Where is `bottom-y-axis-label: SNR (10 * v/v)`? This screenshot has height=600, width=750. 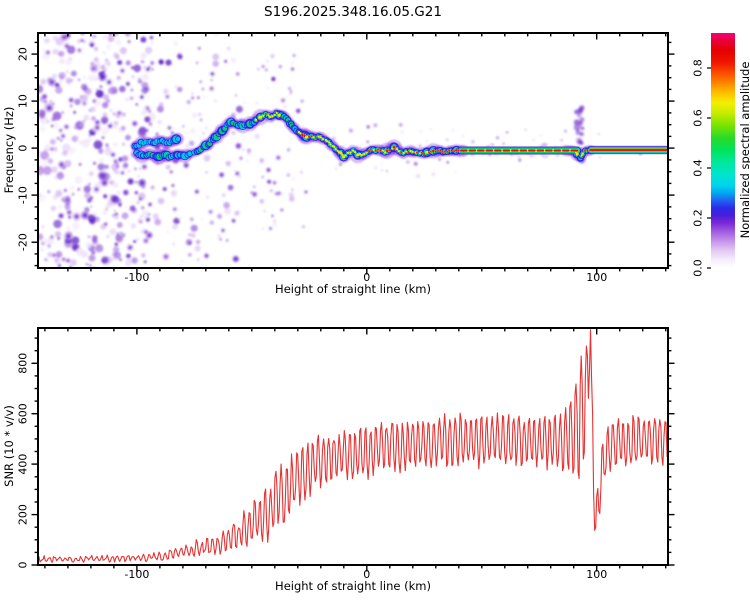
bottom-y-axis-label: SNR (10 * v/v) is located at coordinates (9, 446).